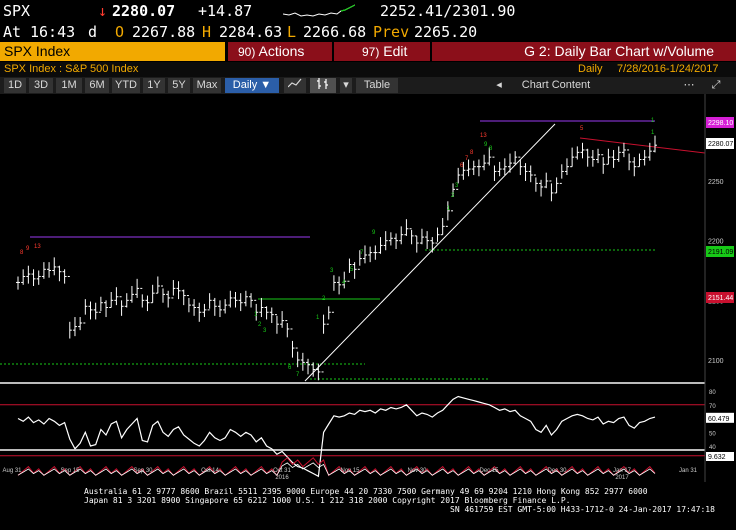 This screenshot has height=530, width=736. Describe the element at coordinates (712, 393) in the screenshot. I see `rsi-tick-label: 80` at that location.